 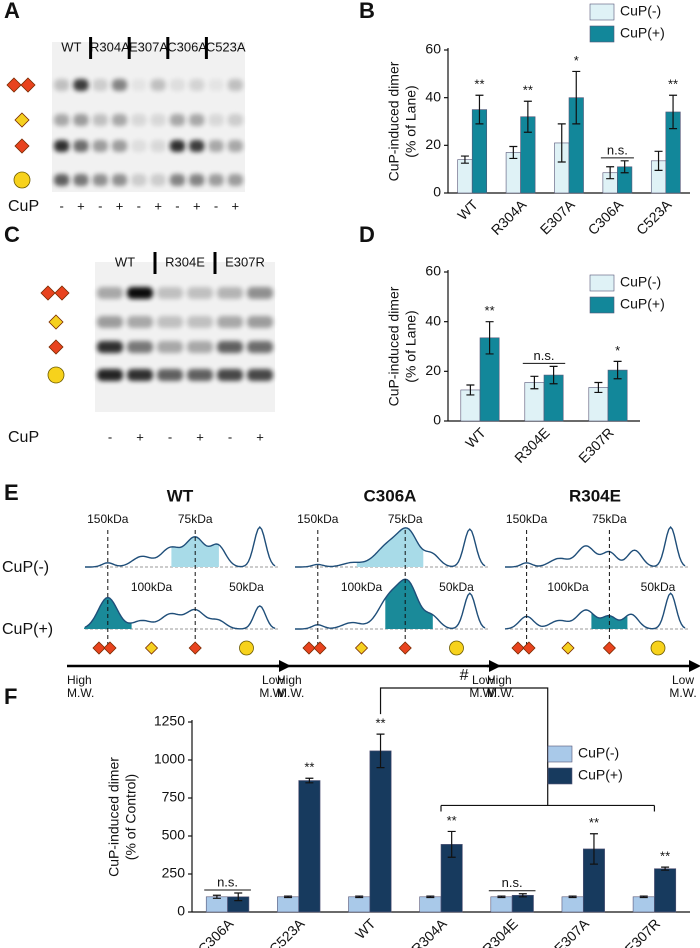 I want to click on panel-letter: F, so click(x=10, y=696).